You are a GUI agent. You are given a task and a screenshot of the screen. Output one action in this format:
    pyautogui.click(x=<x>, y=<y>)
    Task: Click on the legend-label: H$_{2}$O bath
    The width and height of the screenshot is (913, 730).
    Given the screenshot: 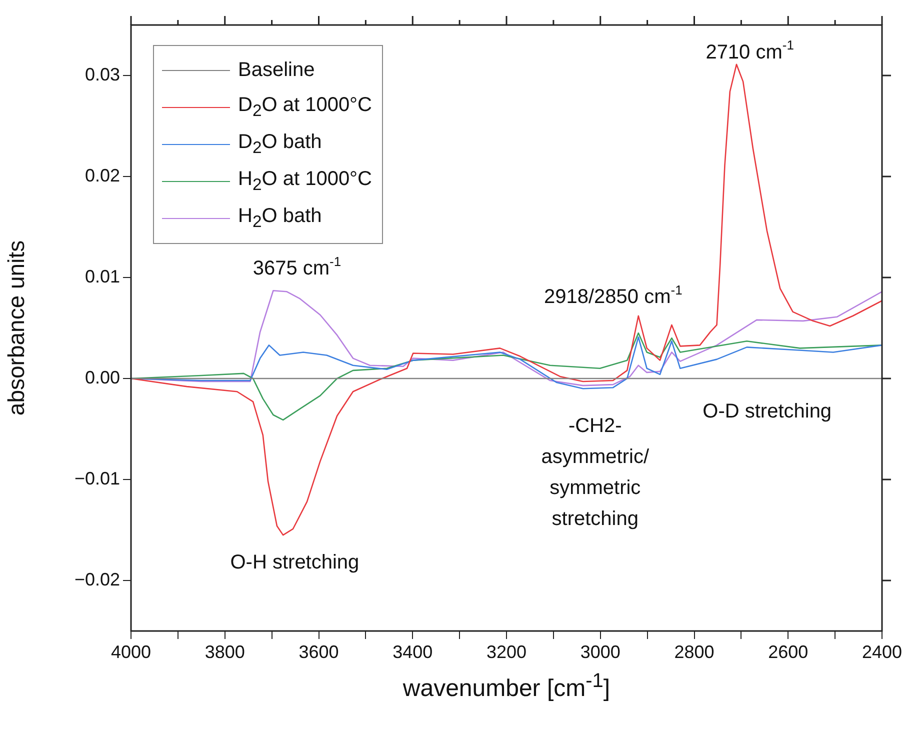 What is the action you would take?
    pyautogui.click(x=280, y=218)
    